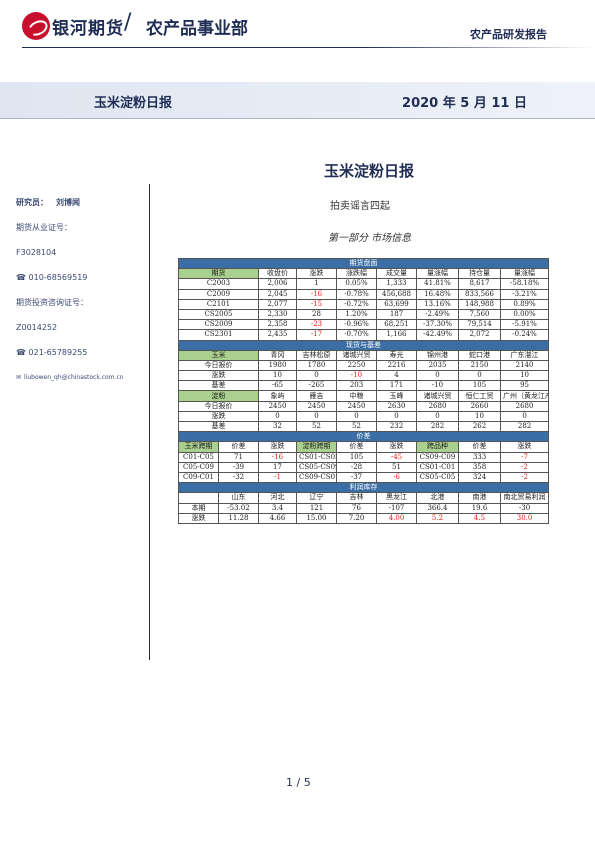 The image size is (595, 842). Describe the element at coordinates (277, 457) in the screenshot. I see `table-cell: -16` at that location.